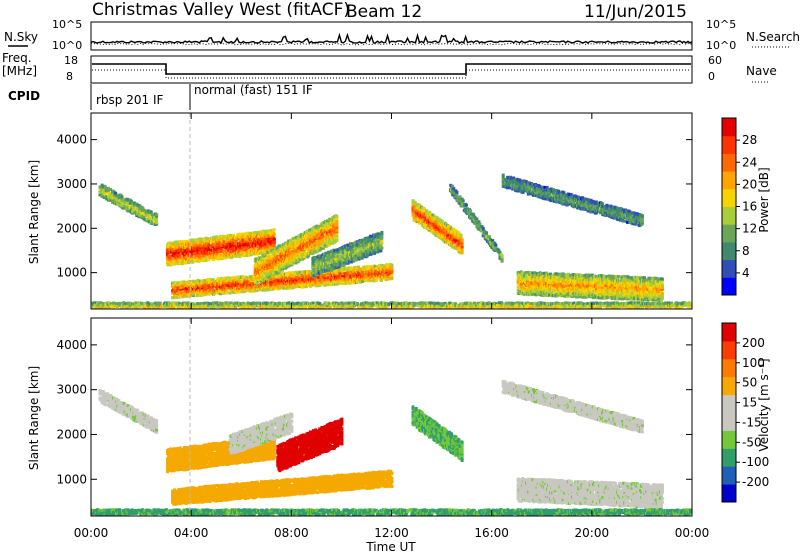 The width and height of the screenshot is (800, 554). I want to click on freq-trace, so click(391, 69).